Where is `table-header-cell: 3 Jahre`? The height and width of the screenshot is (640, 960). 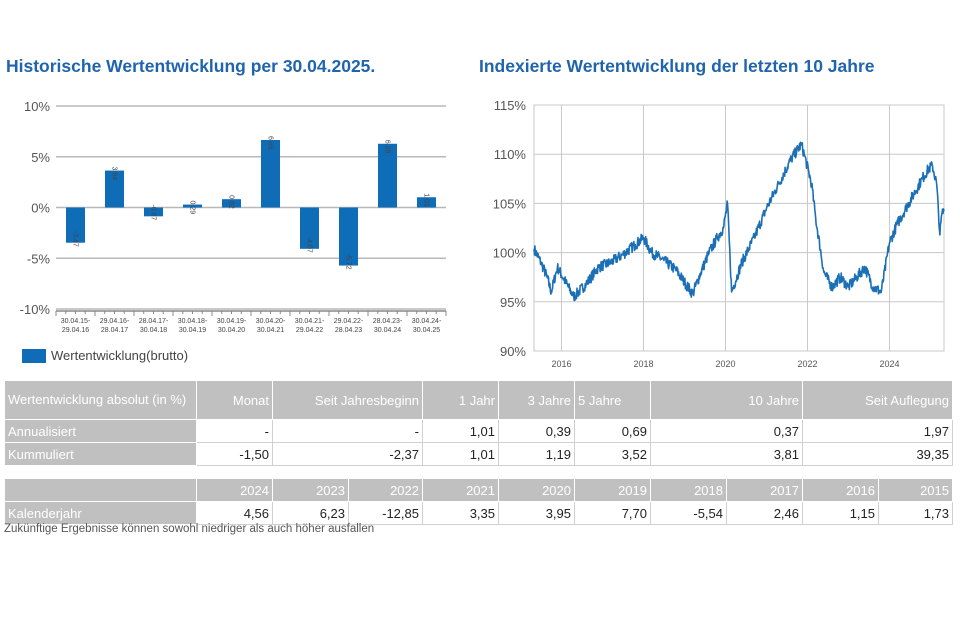 table-header-cell: 3 Jahre is located at coordinates (536, 400).